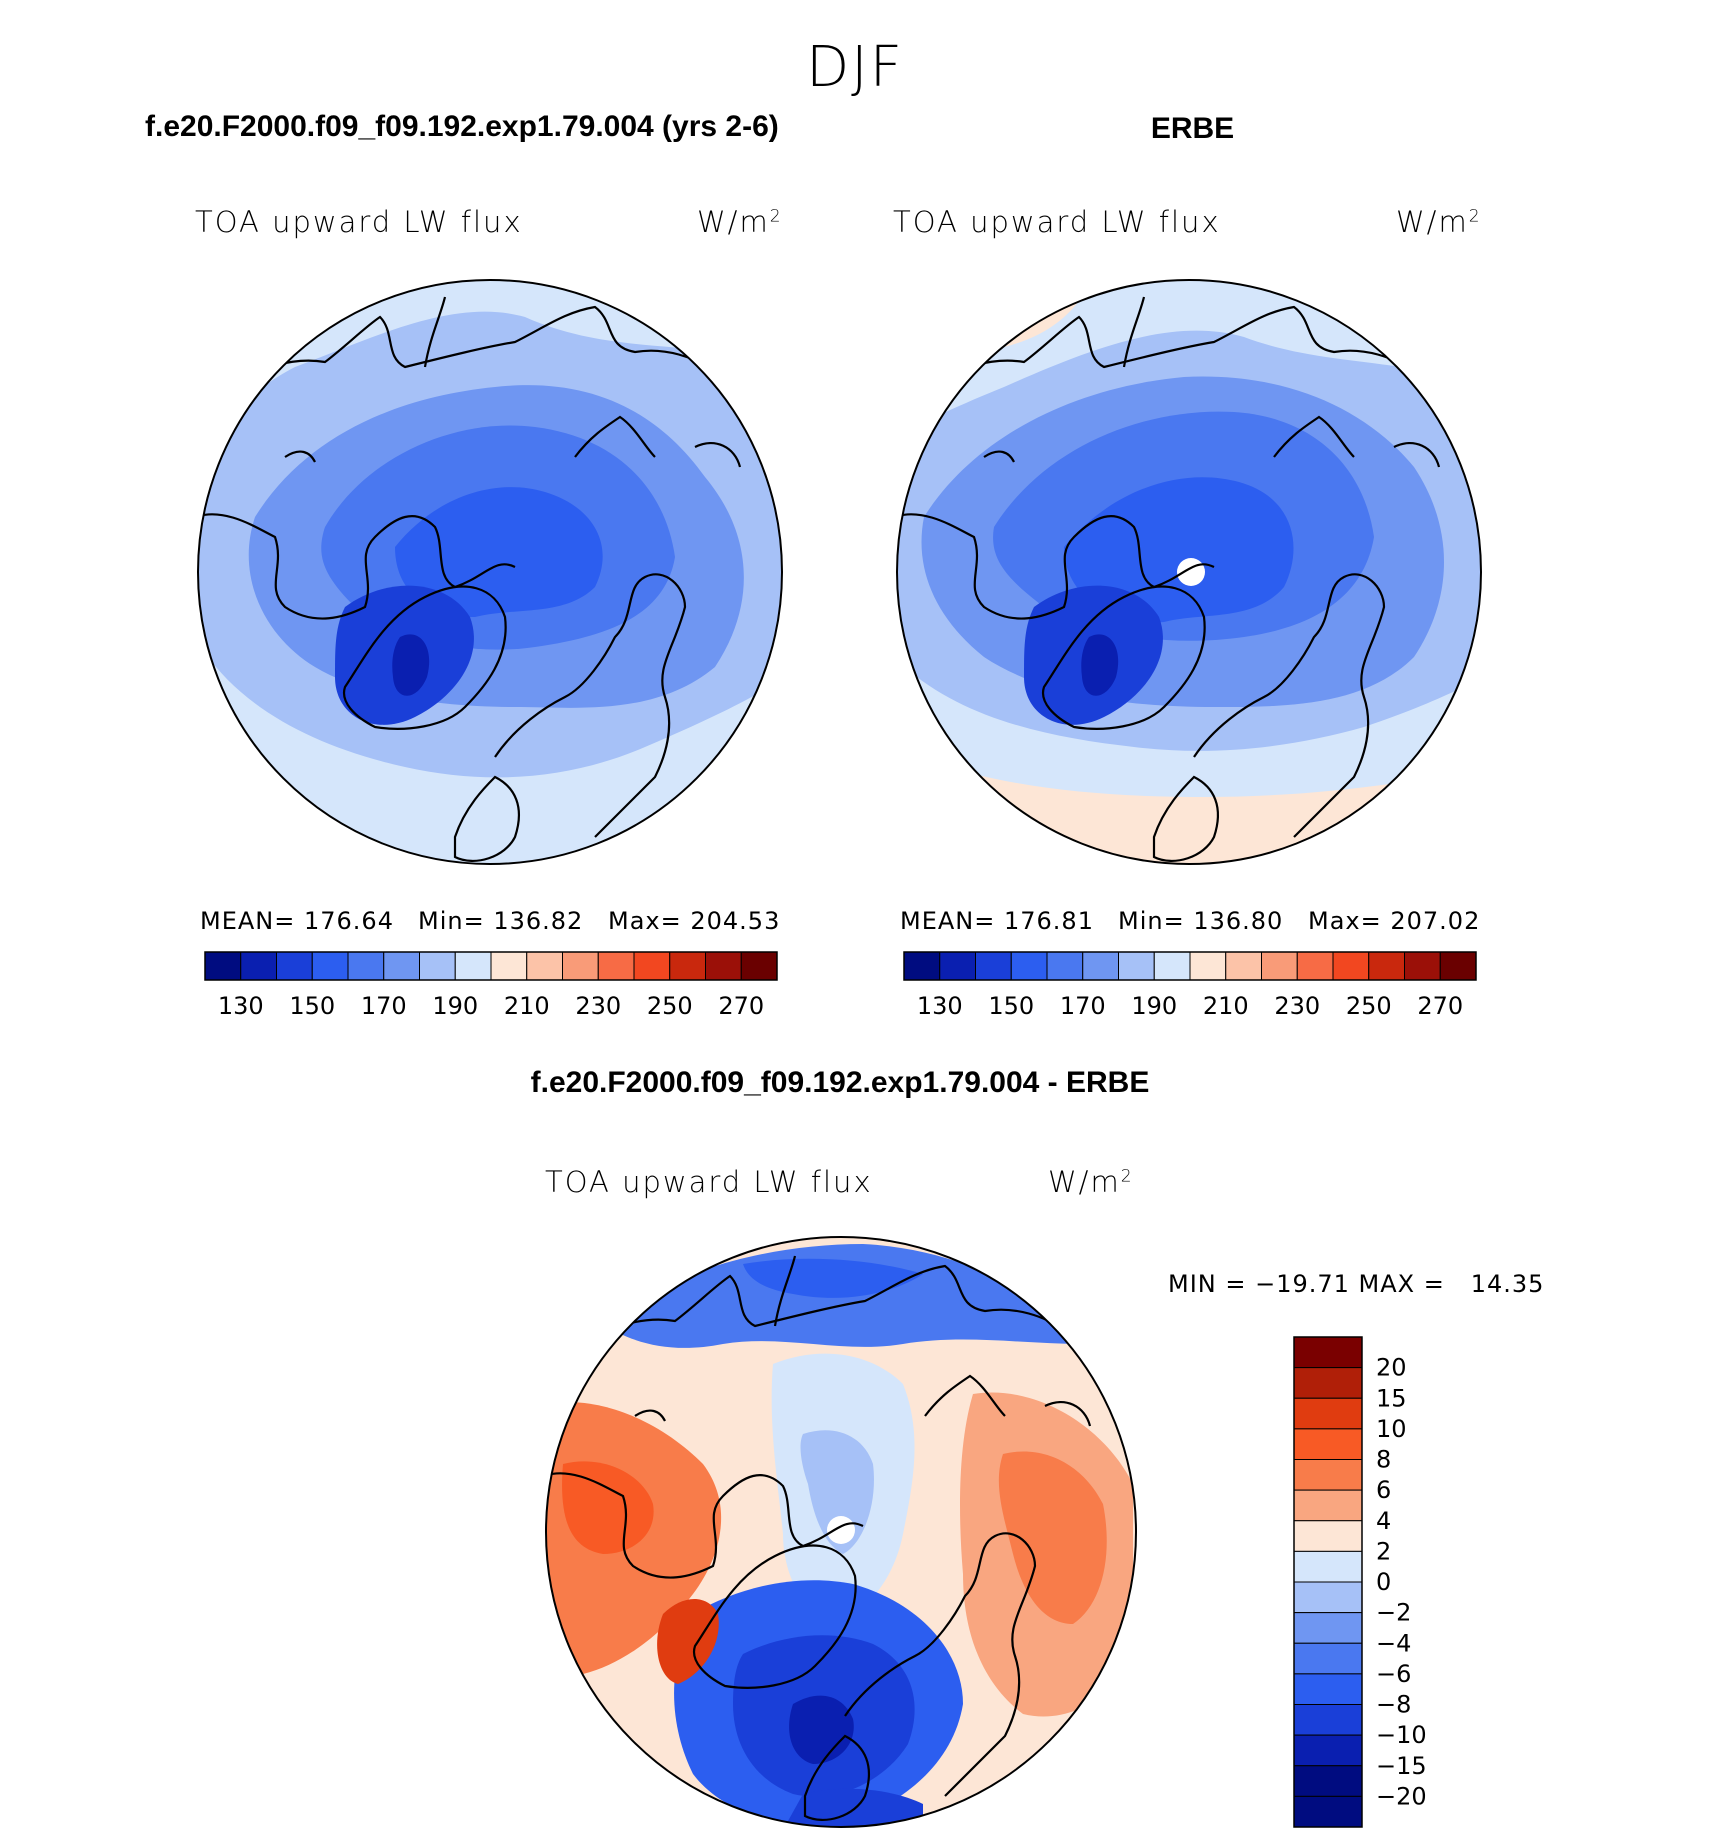  What do you see at coordinates (1383, 1490) in the screenshot?
I see `diff-colorbar-tick-label: 6` at bounding box center [1383, 1490].